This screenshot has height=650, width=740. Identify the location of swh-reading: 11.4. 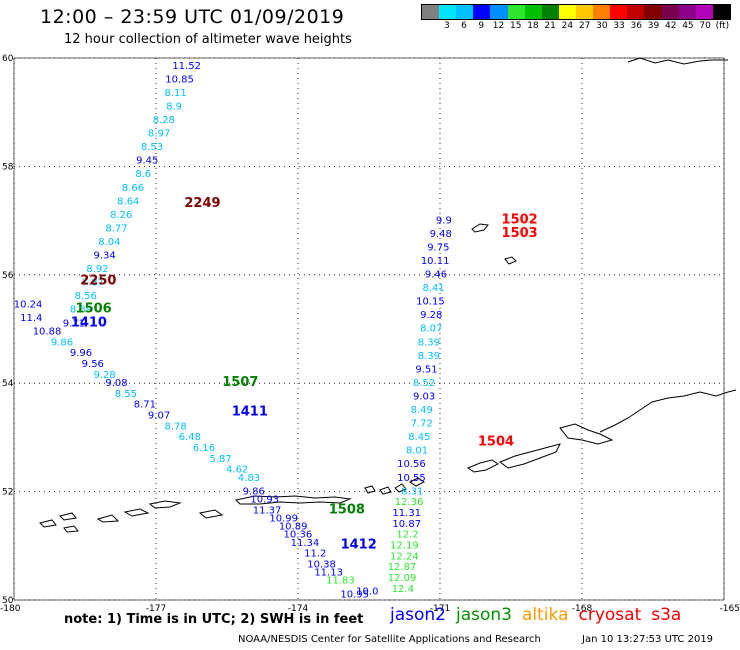
(31, 318).